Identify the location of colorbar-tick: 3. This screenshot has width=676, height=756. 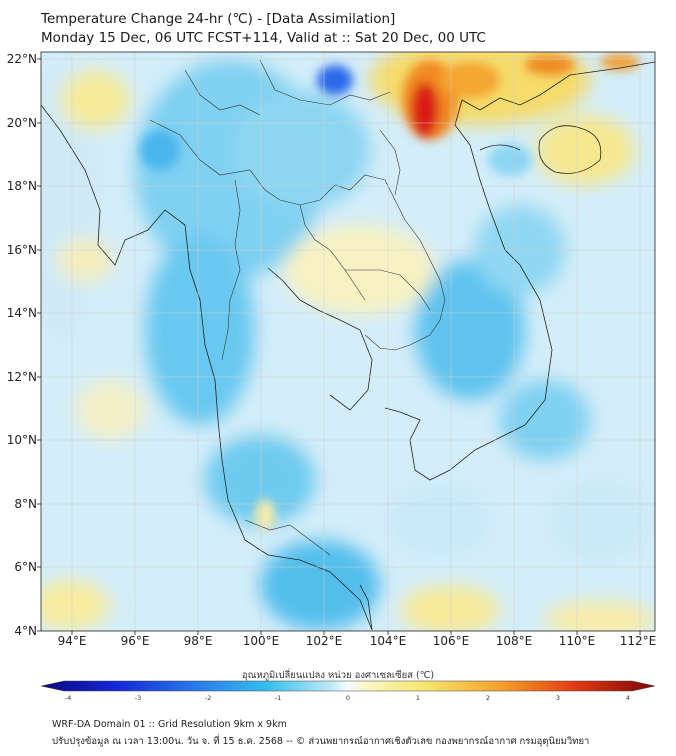
(558, 698).